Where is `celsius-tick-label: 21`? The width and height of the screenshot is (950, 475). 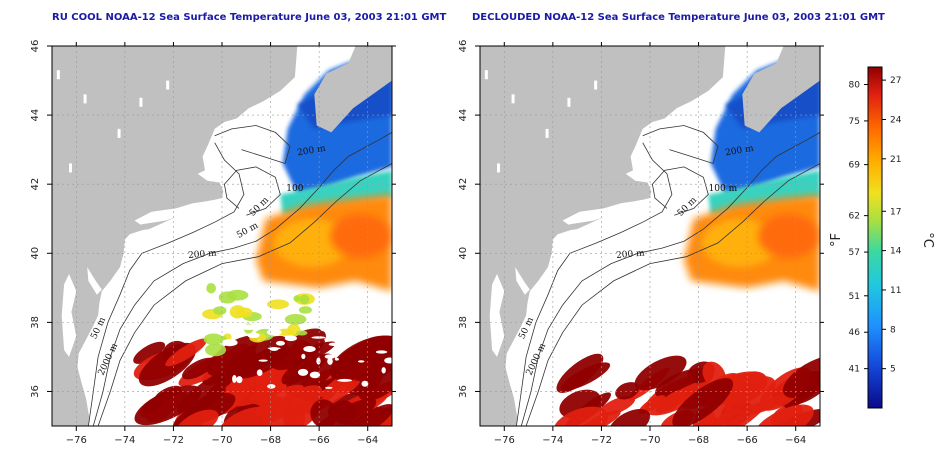 celsius-tick-label: 21 is located at coordinates (895, 160).